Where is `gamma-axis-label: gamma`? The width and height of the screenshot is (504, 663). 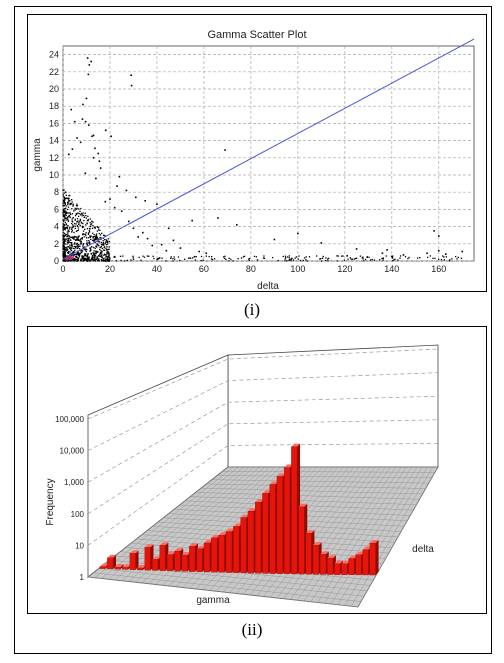
gamma-axis-label: gamma is located at coordinates (213, 600).